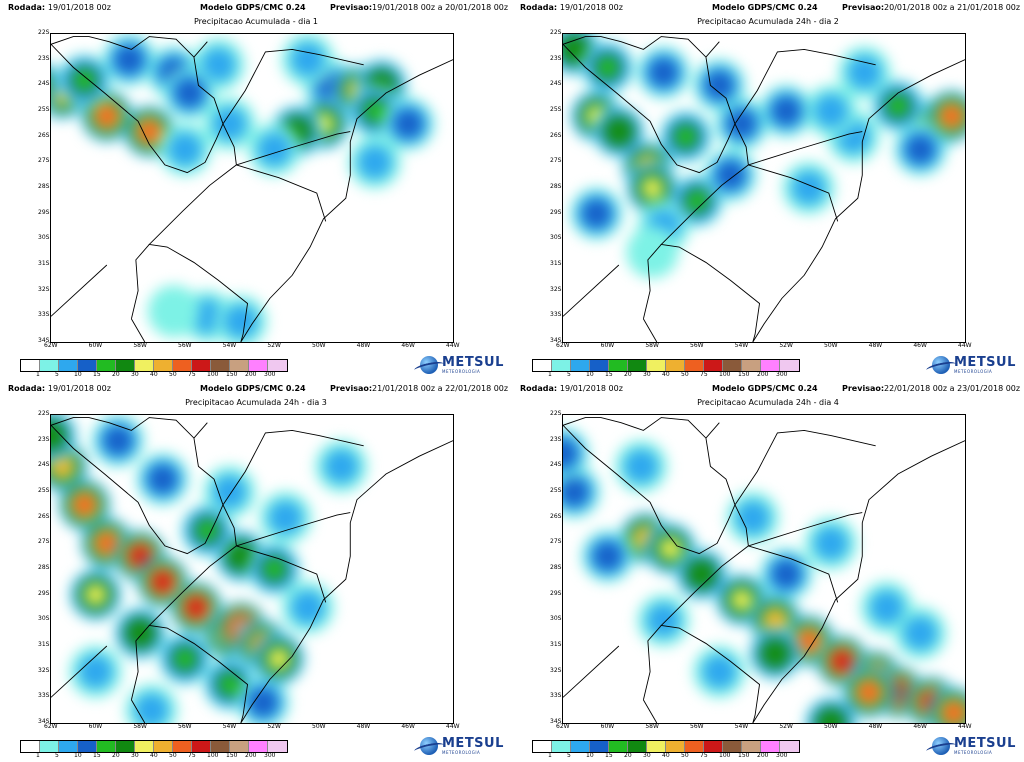 The width and height of the screenshot is (1024, 762). What do you see at coordinates (79, 7) in the screenshot?
I see `rodada-value: 19/01/2018 00z` at bounding box center [79, 7].